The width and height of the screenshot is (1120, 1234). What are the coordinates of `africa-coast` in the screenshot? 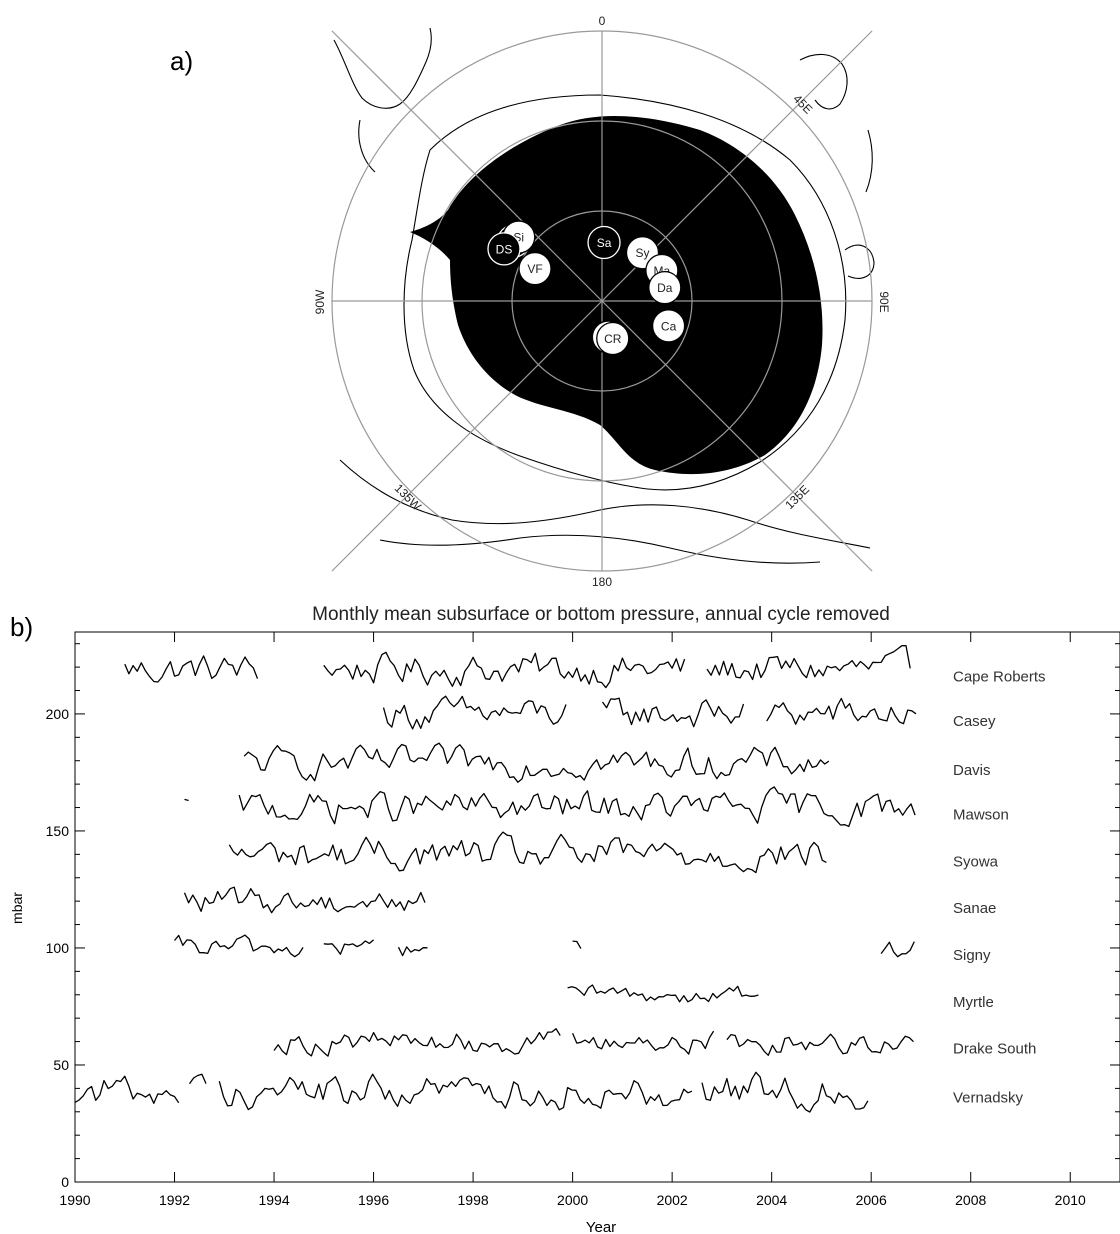 It's located at (823, 81).